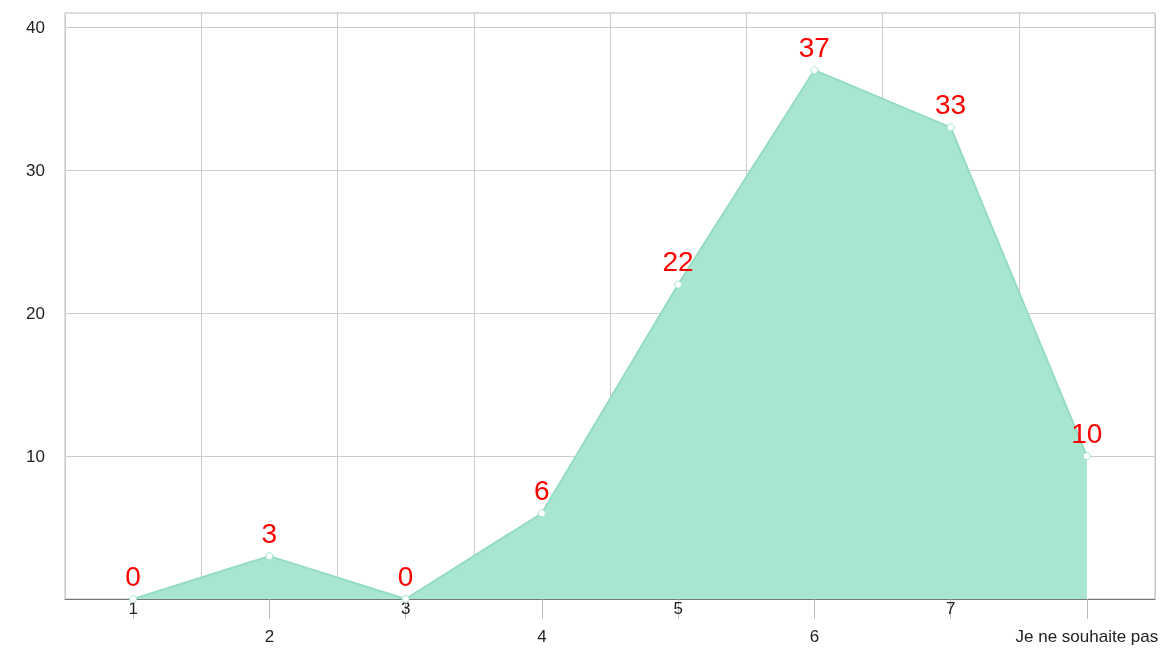  What do you see at coordinates (35, 170) in the screenshot?
I see `y-tick-label: 30` at bounding box center [35, 170].